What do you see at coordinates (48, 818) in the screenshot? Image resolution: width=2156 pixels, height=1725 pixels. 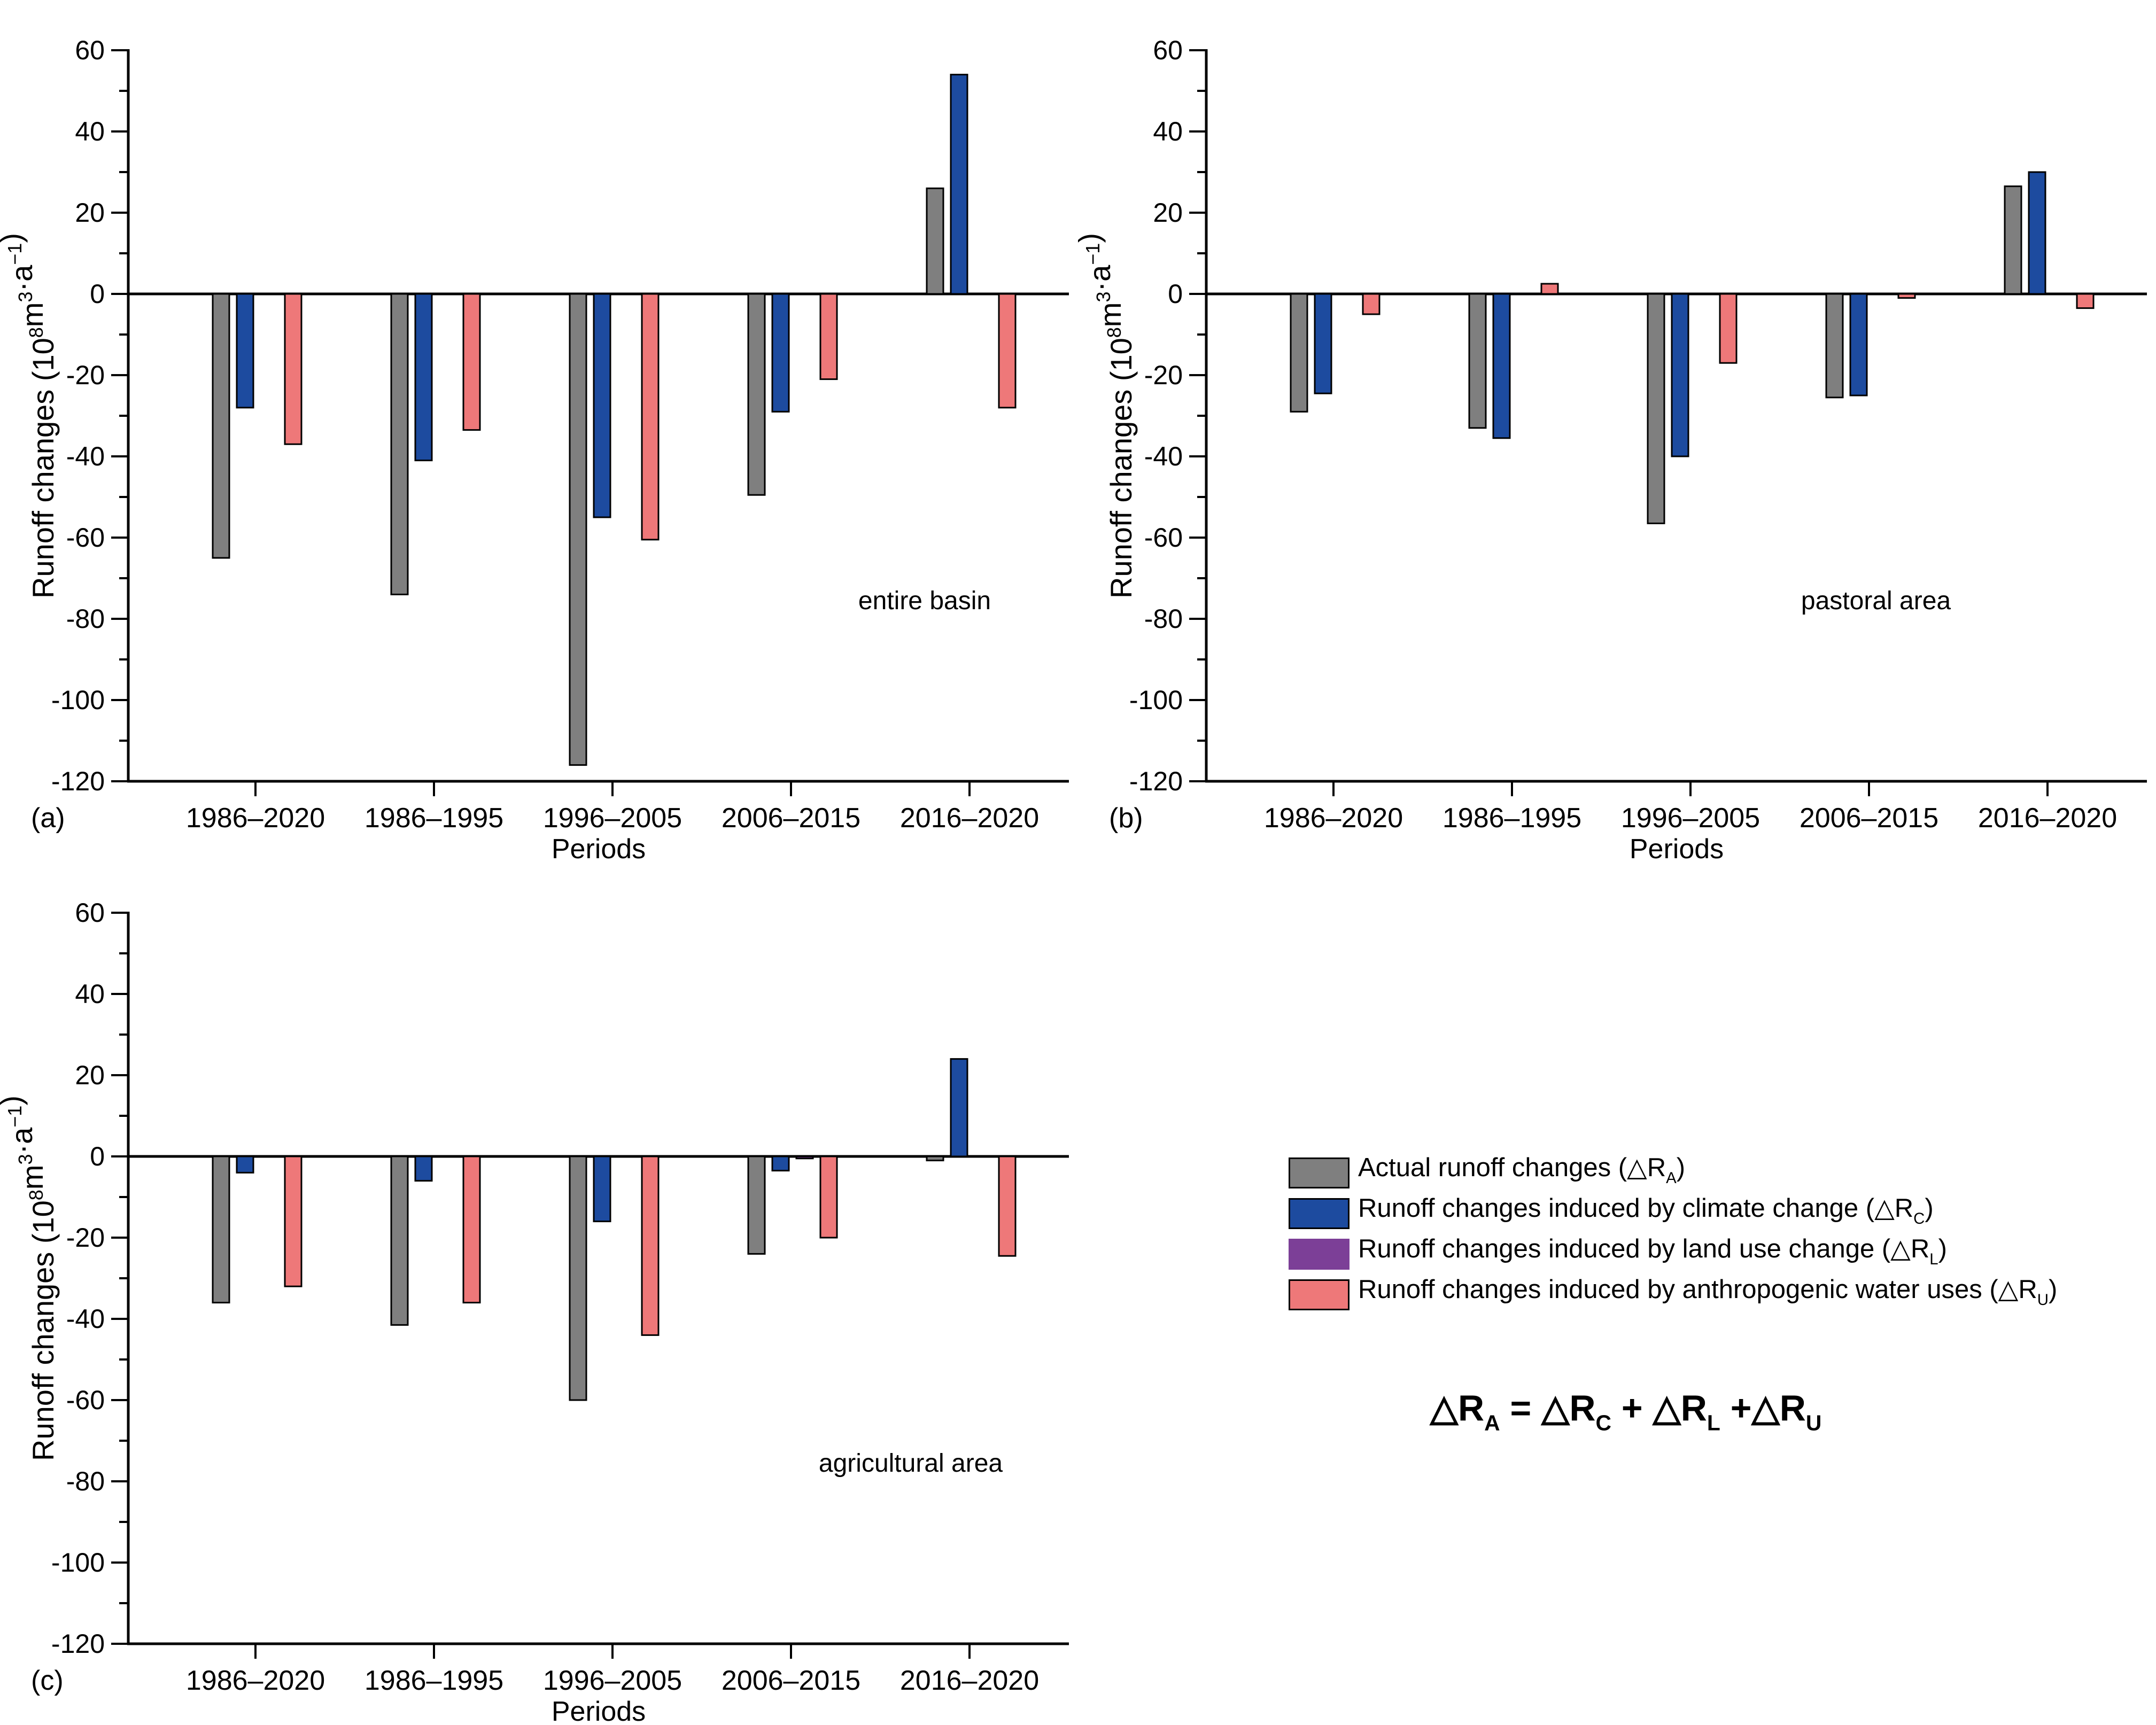 I see `panel-label: (a)` at bounding box center [48, 818].